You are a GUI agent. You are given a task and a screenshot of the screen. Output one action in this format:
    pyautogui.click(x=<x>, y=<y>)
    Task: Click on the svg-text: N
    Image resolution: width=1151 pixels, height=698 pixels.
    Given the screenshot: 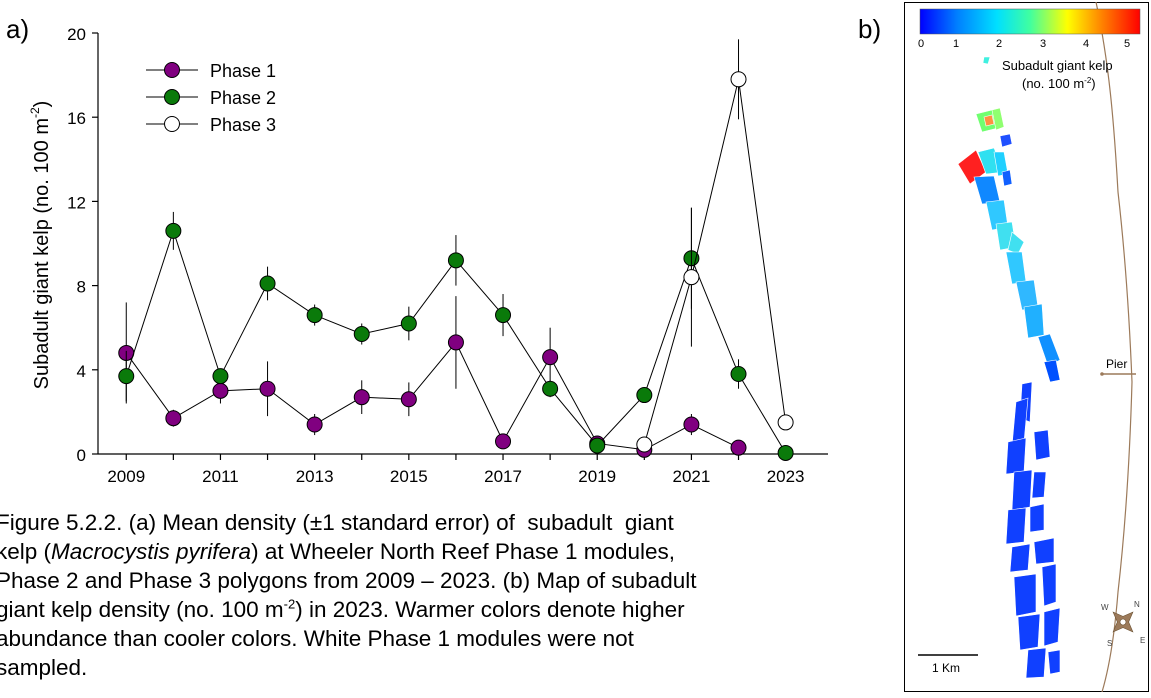 What is the action you would take?
    pyautogui.click(x=1137, y=604)
    